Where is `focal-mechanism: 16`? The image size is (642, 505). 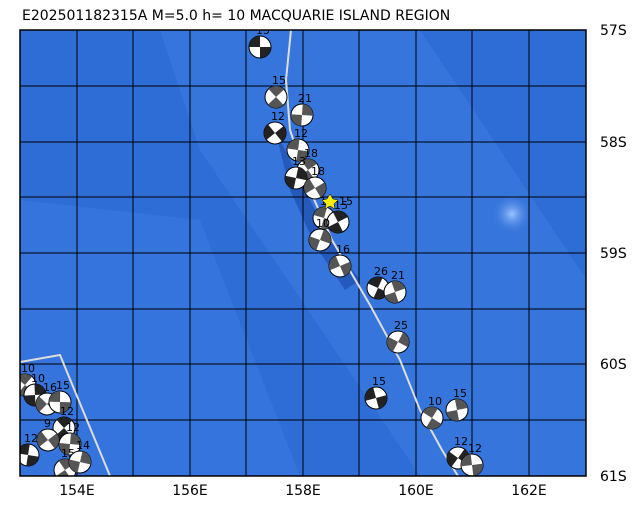
focal-mechanism: 16 is located at coordinates (340, 260).